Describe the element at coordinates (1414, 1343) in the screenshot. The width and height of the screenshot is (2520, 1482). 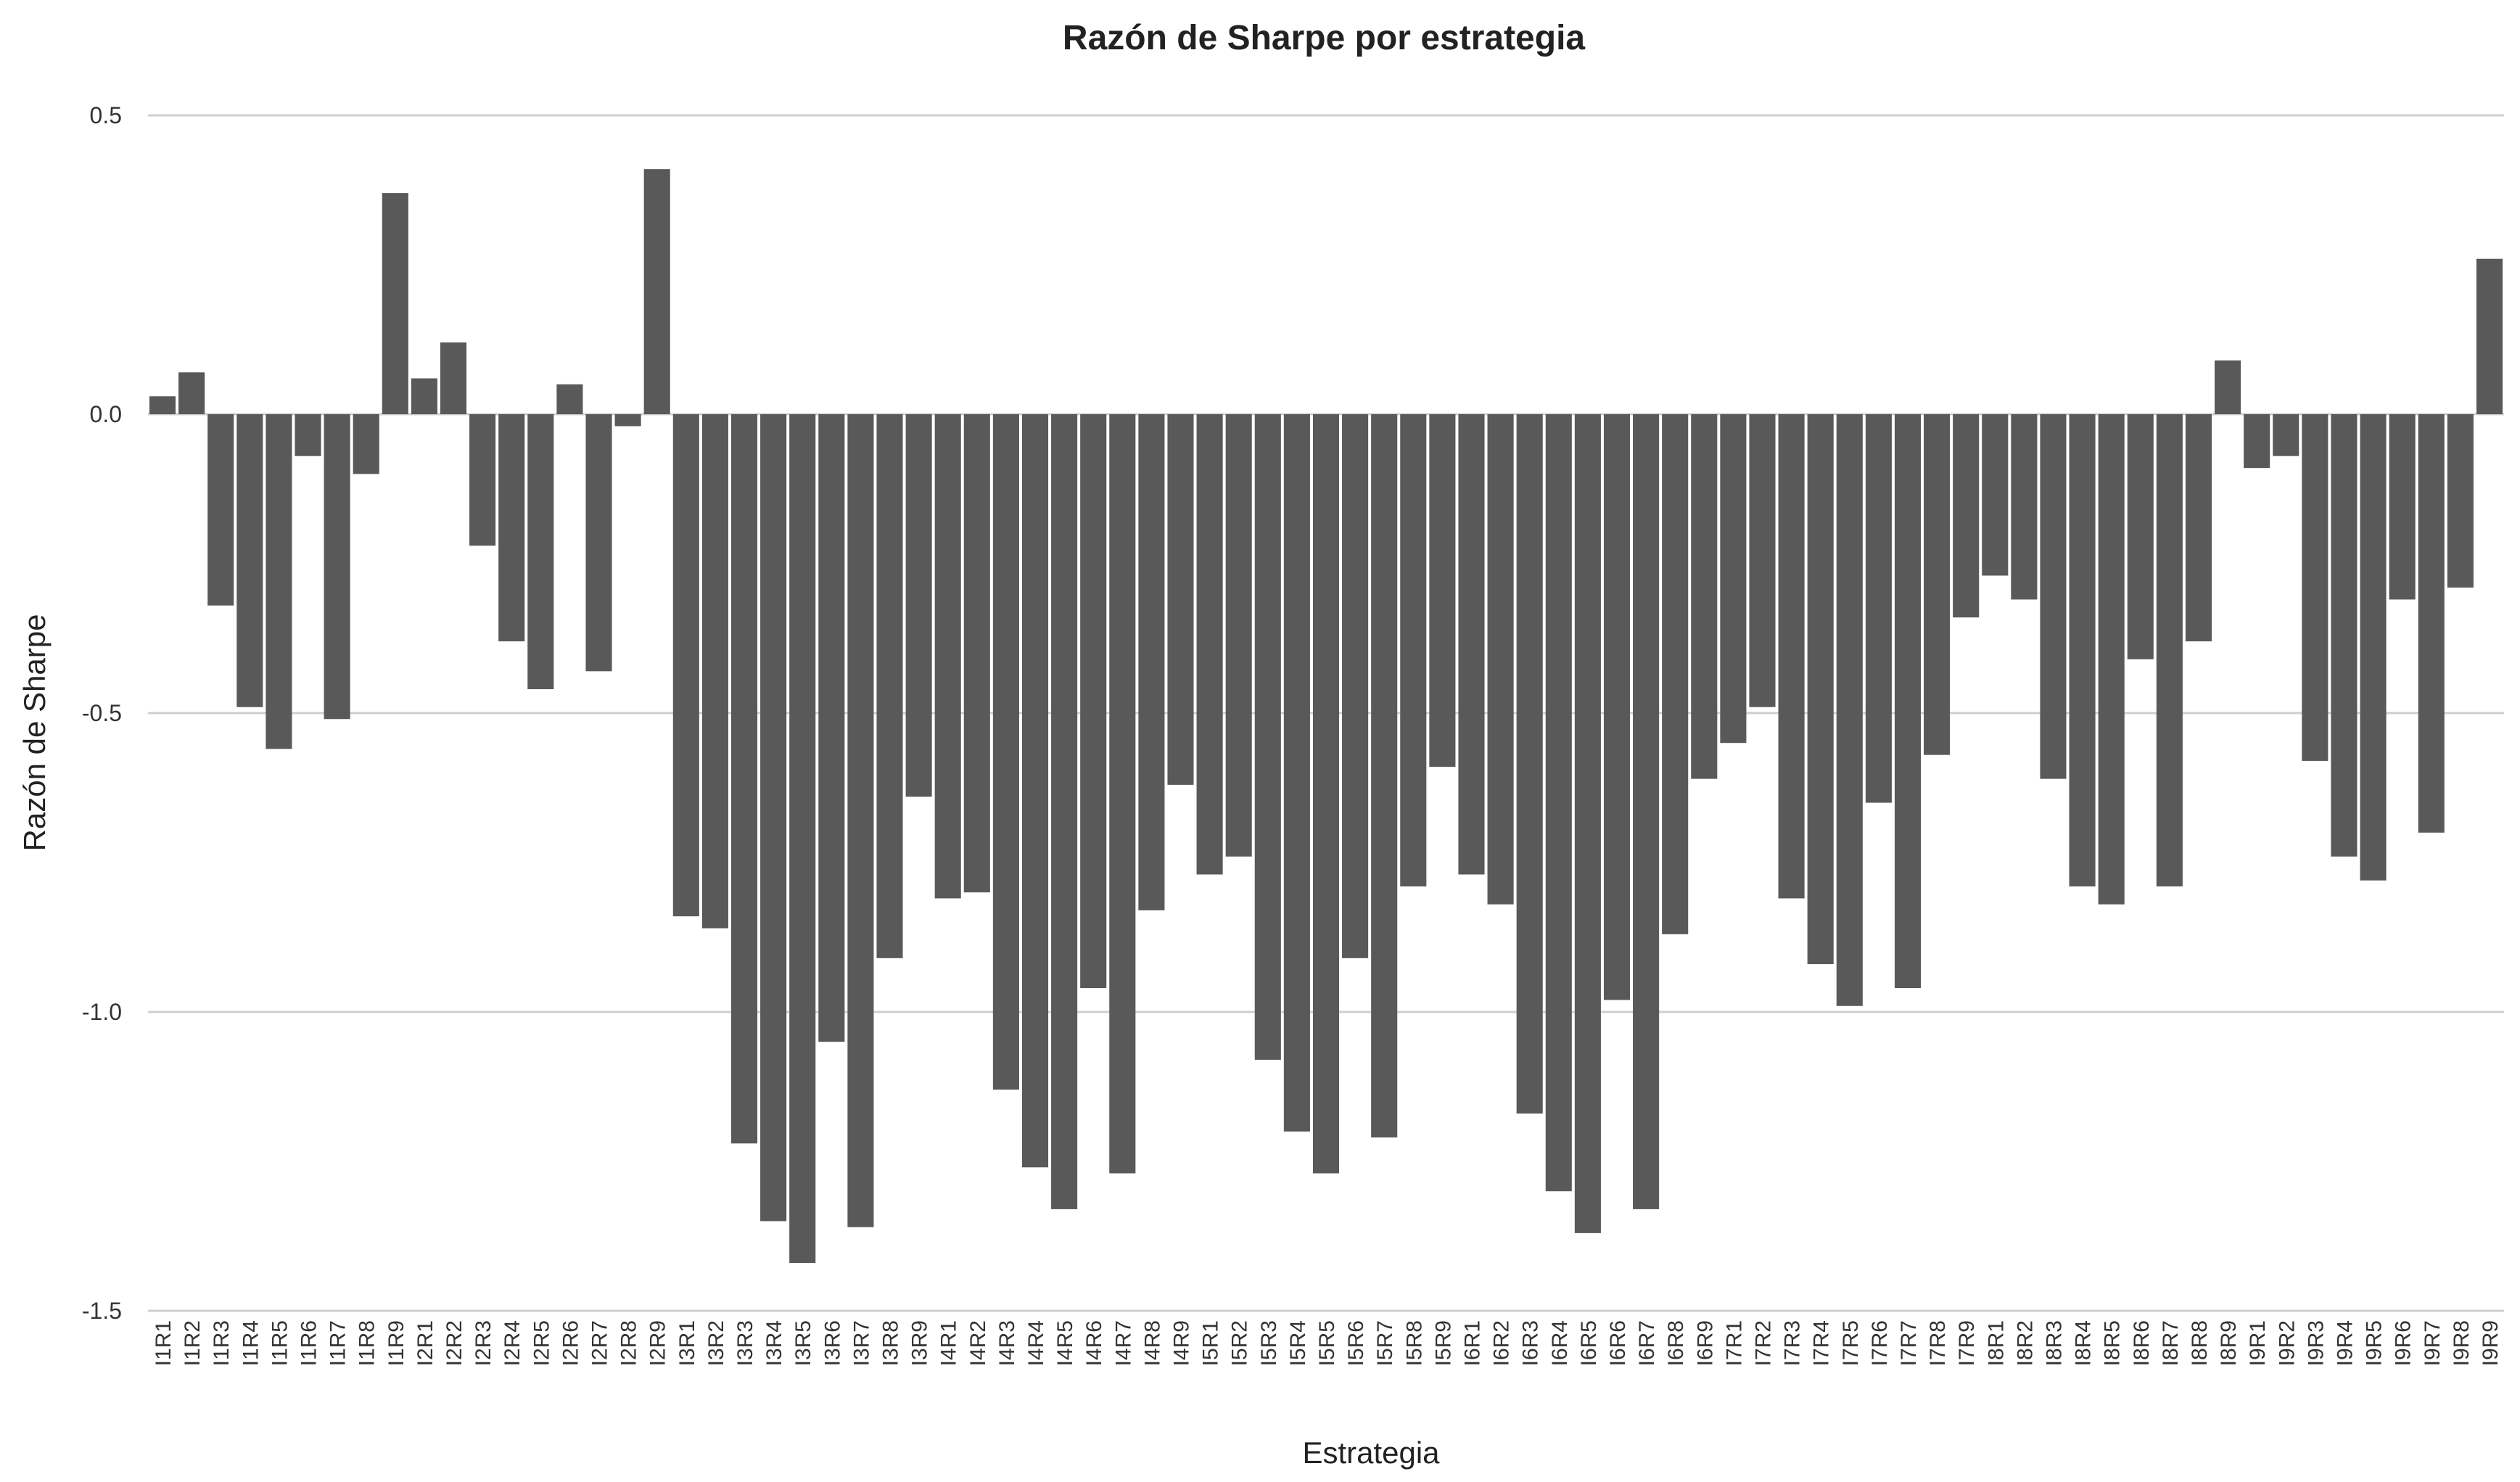
I see `x-tick-label: I5R8` at that location.